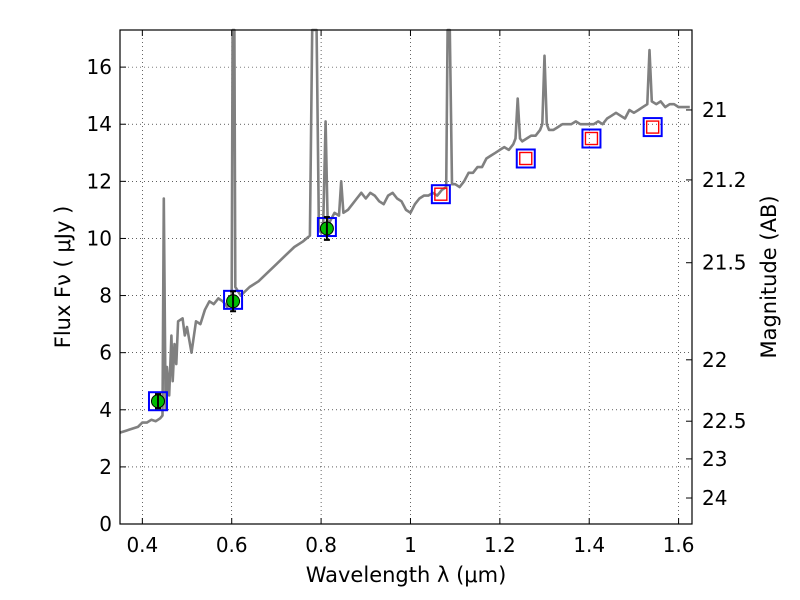  I want to click on y-tick-label: 2, so click(105, 467).